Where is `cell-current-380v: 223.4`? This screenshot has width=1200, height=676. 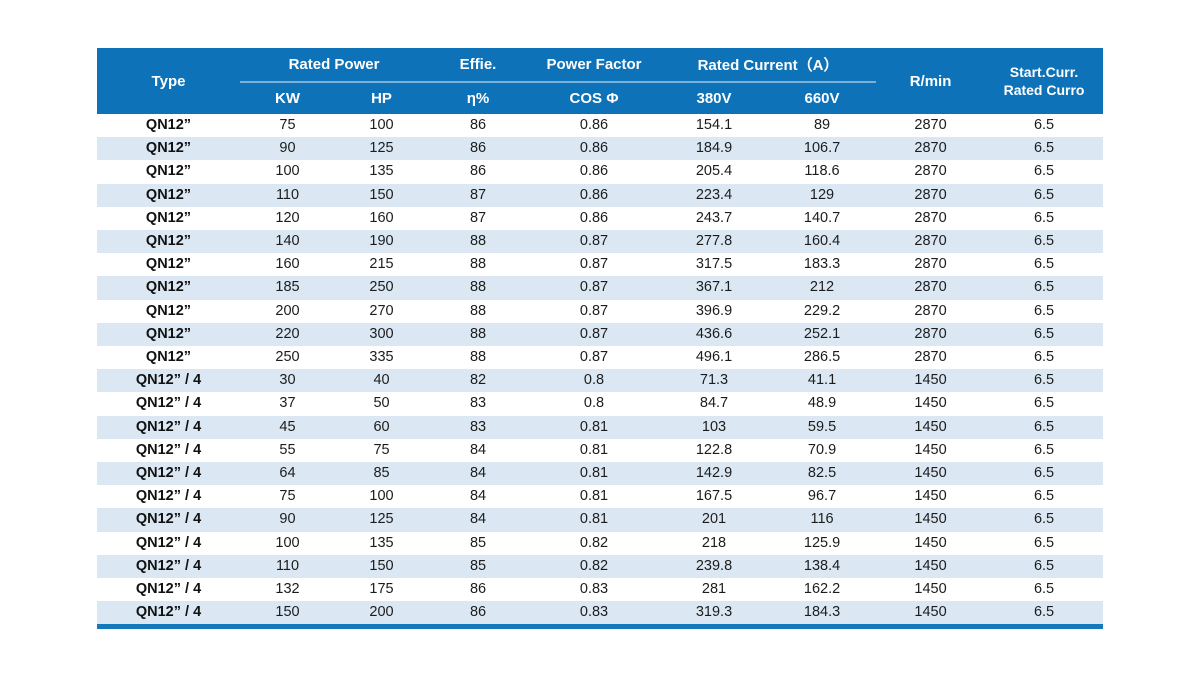 cell-current-380v: 223.4 is located at coordinates (714, 194).